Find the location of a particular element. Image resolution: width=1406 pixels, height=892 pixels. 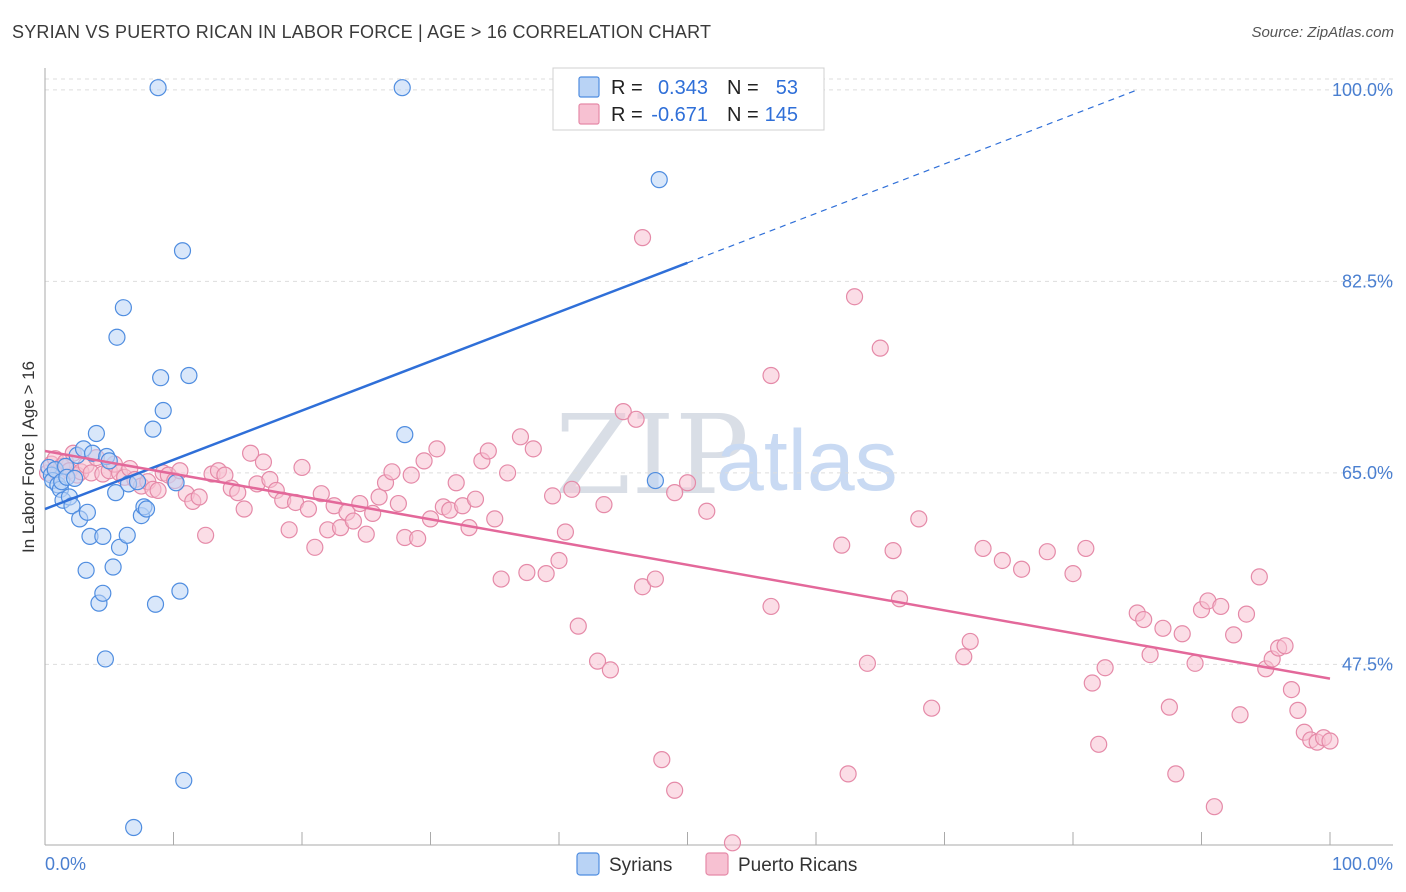

x-tick-label-min: 0.0% is located at coordinates (65, 864).